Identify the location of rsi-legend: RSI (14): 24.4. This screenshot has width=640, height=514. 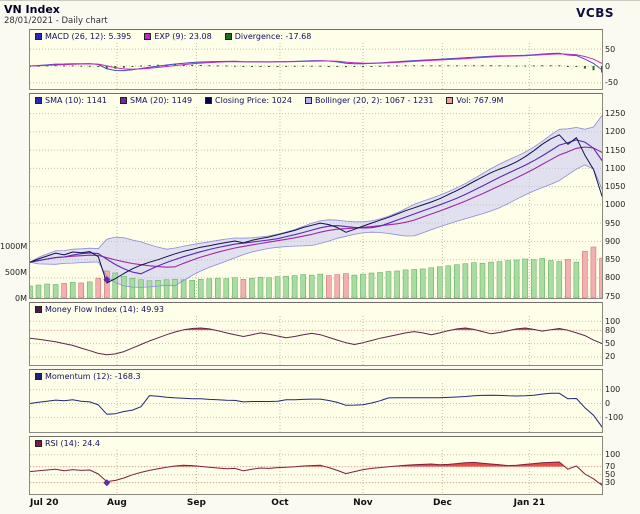
(316, 443).